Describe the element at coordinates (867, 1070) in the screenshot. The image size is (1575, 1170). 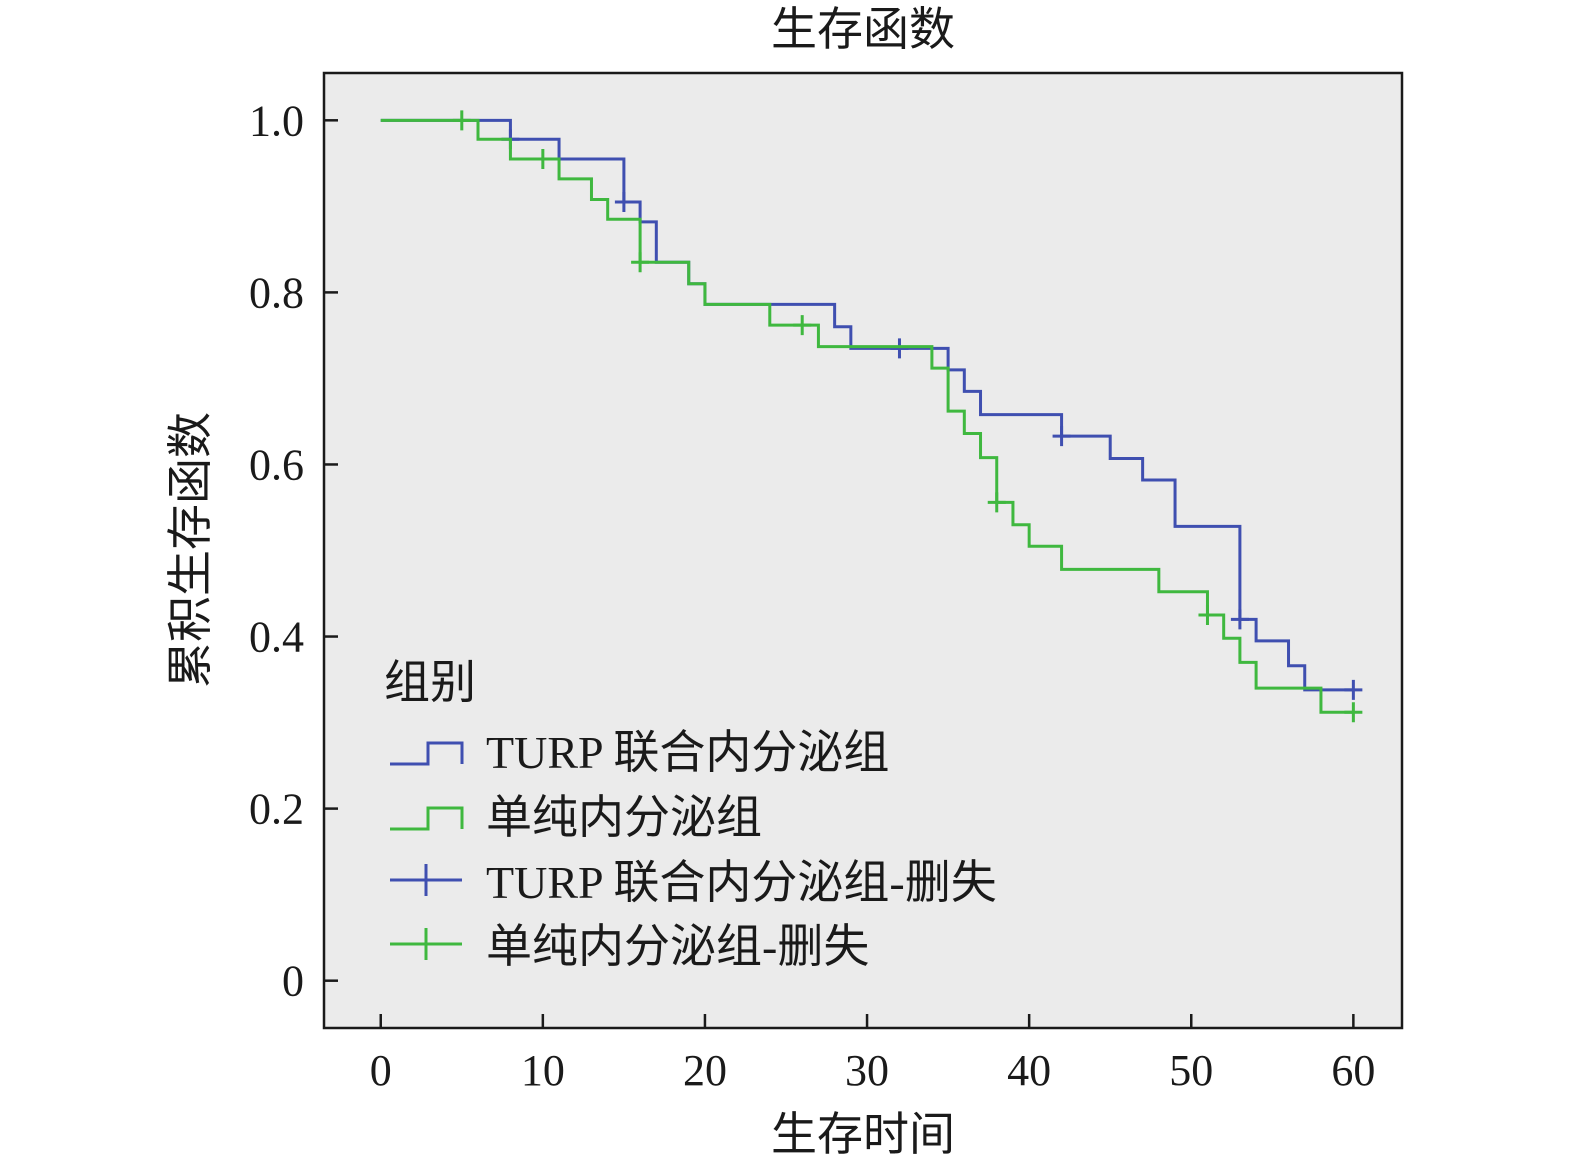
I see `x-tick-label-3: 30` at that location.